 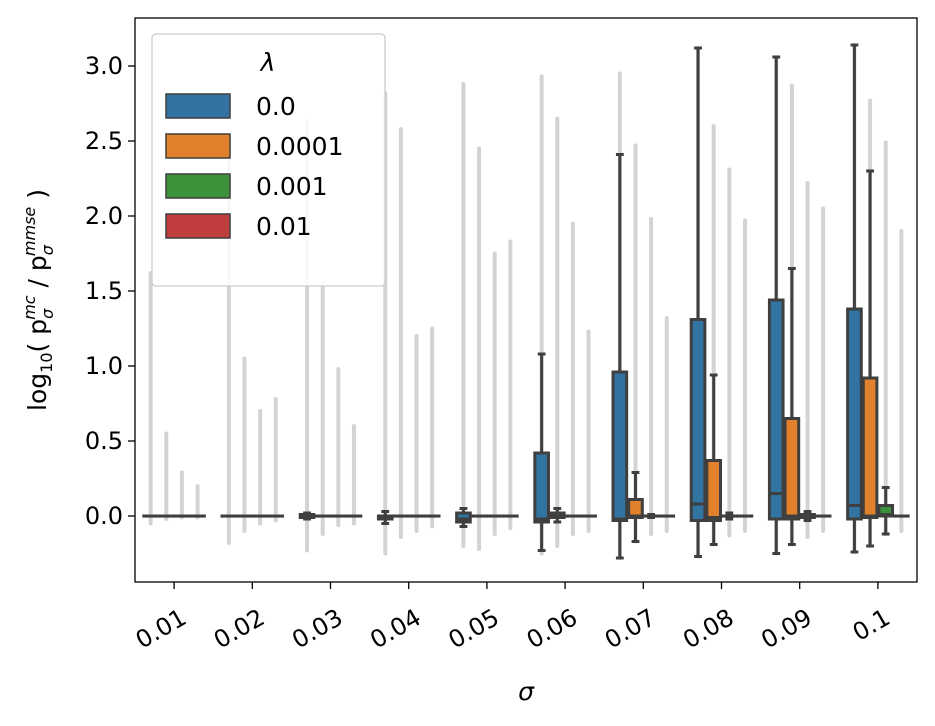 What do you see at coordinates (513, 618) in the screenshot?
I see `x-axis-ticks: 0.01 0.02 0.03 0.04 0.05 0.06 0.07 0.08 0.09 0.1` at bounding box center [513, 618].